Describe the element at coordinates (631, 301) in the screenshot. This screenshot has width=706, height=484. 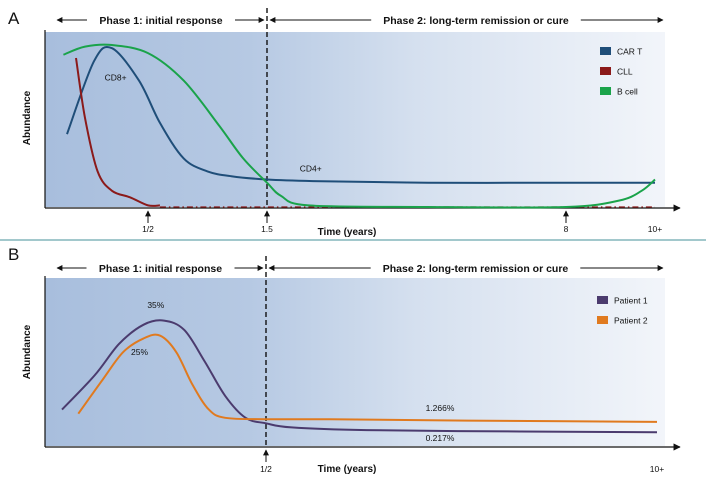
I see `legend-label: Patient 1` at that location.